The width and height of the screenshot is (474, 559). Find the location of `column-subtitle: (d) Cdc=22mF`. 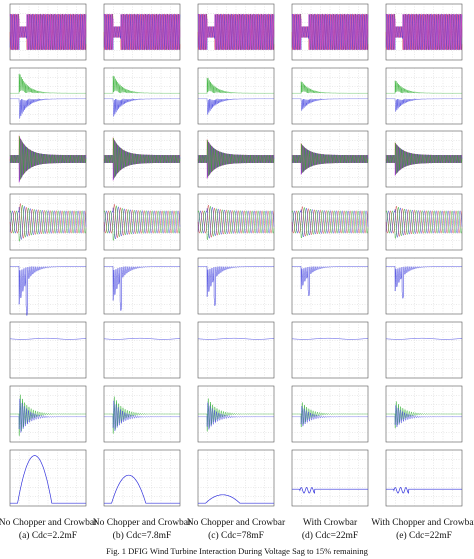

column-subtitle: (d) Cdc=22mF is located at coordinates (330, 535).